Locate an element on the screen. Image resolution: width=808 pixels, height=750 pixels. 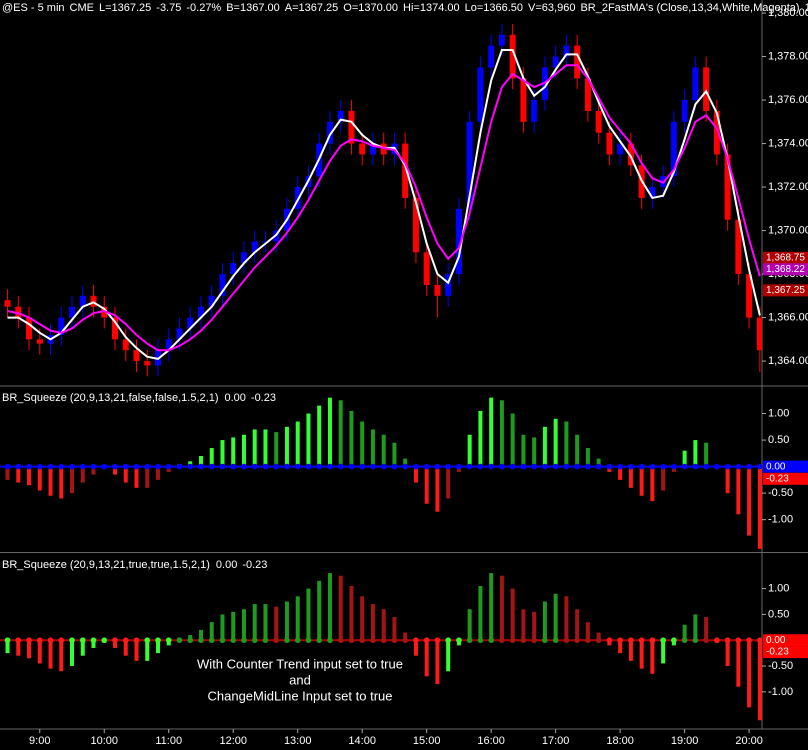
price-marker-label: 1,367.25 is located at coordinates (785, 290).